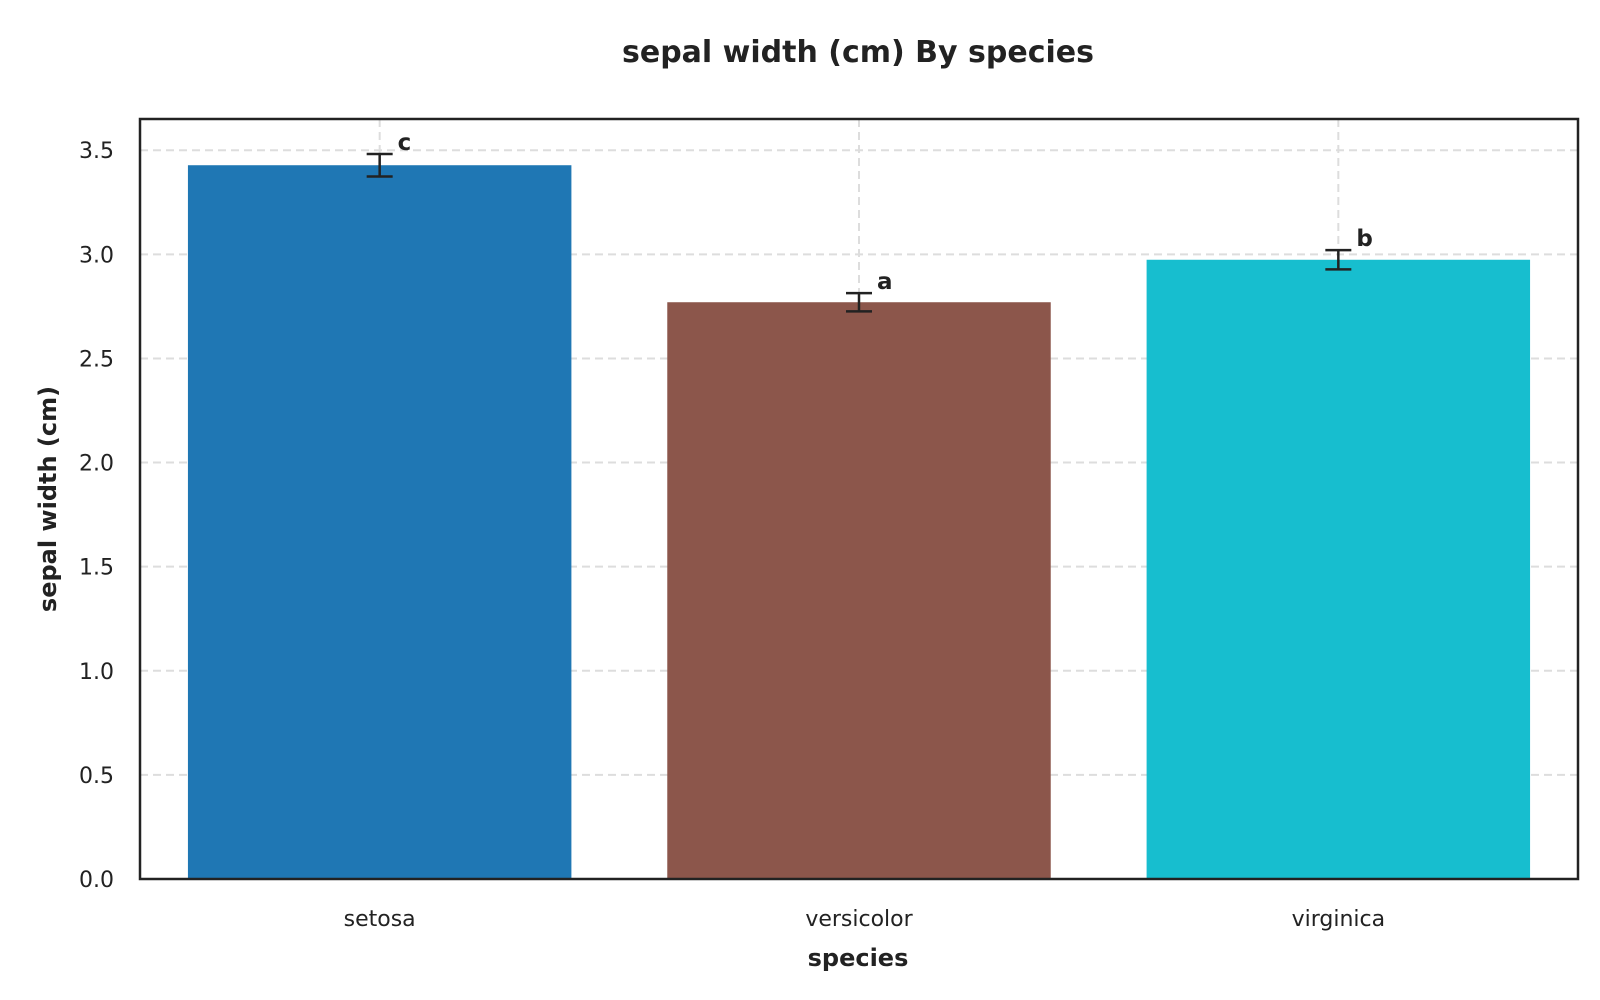 The height and width of the screenshot is (1000, 1600). I want to click on chart-title: sepal width (cm) By species, so click(858, 52).